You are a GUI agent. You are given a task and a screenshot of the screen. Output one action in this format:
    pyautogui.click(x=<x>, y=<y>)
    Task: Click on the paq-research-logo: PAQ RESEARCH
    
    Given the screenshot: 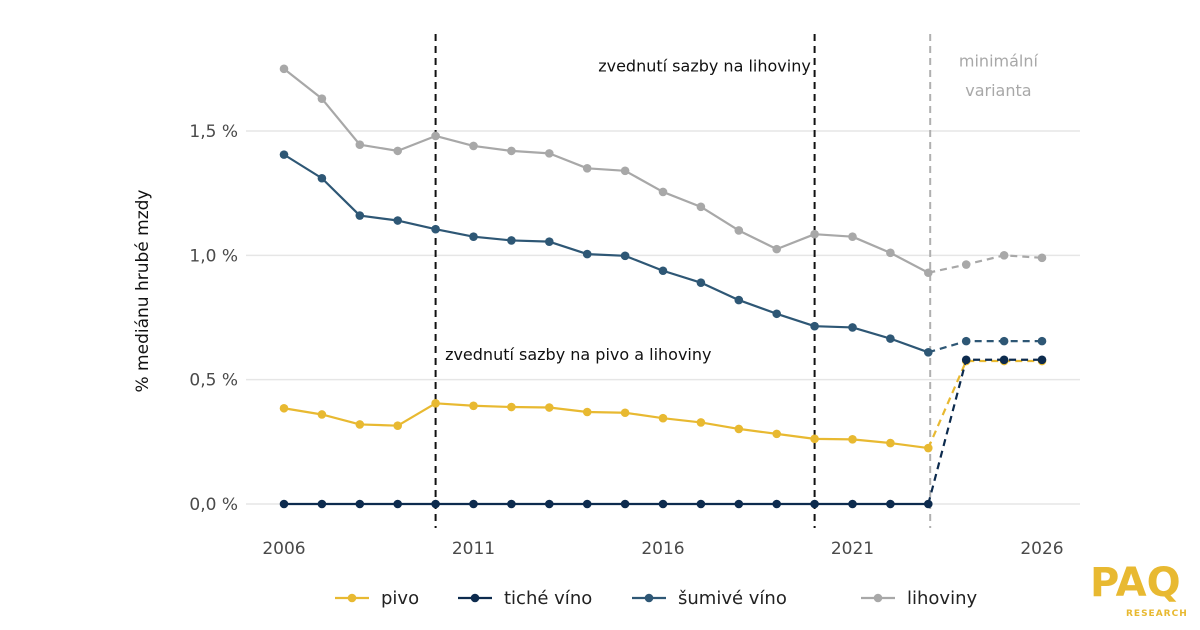 What is the action you would take?
    pyautogui.click(x=1138, y=589)
    